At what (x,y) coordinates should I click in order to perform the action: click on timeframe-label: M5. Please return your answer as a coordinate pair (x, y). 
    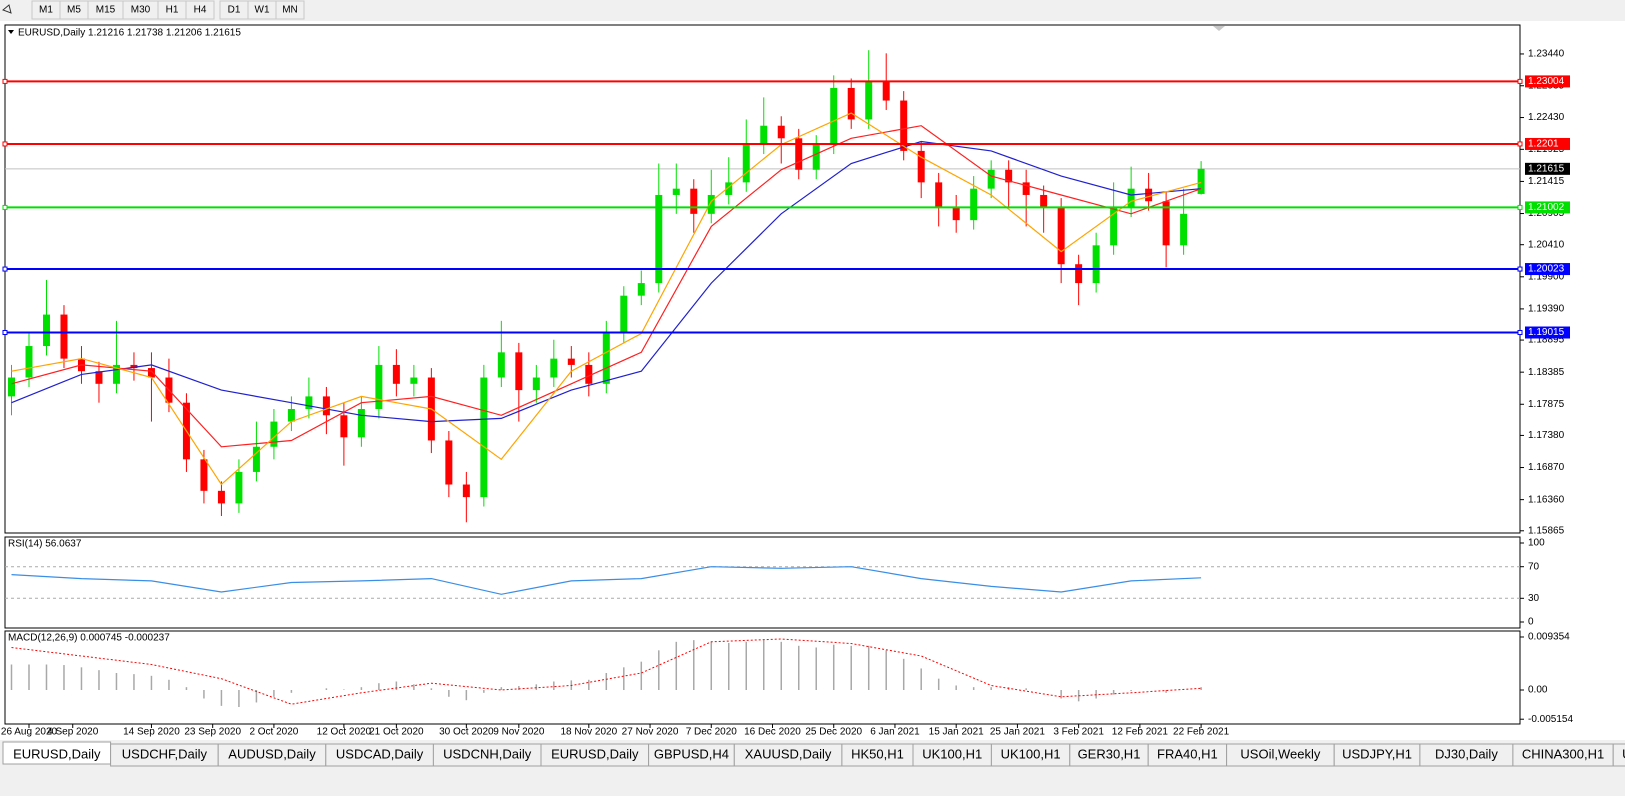
    Looking at the image, I should click on (74, 10).